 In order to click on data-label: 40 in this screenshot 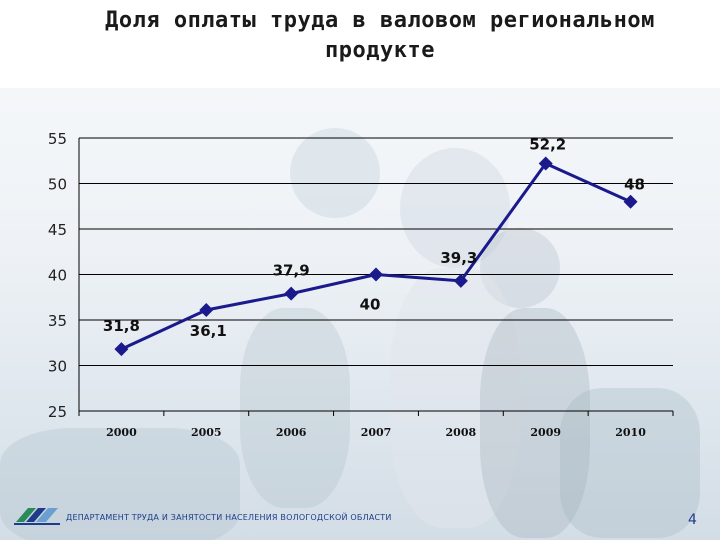, I will do `click(370, 305)`.